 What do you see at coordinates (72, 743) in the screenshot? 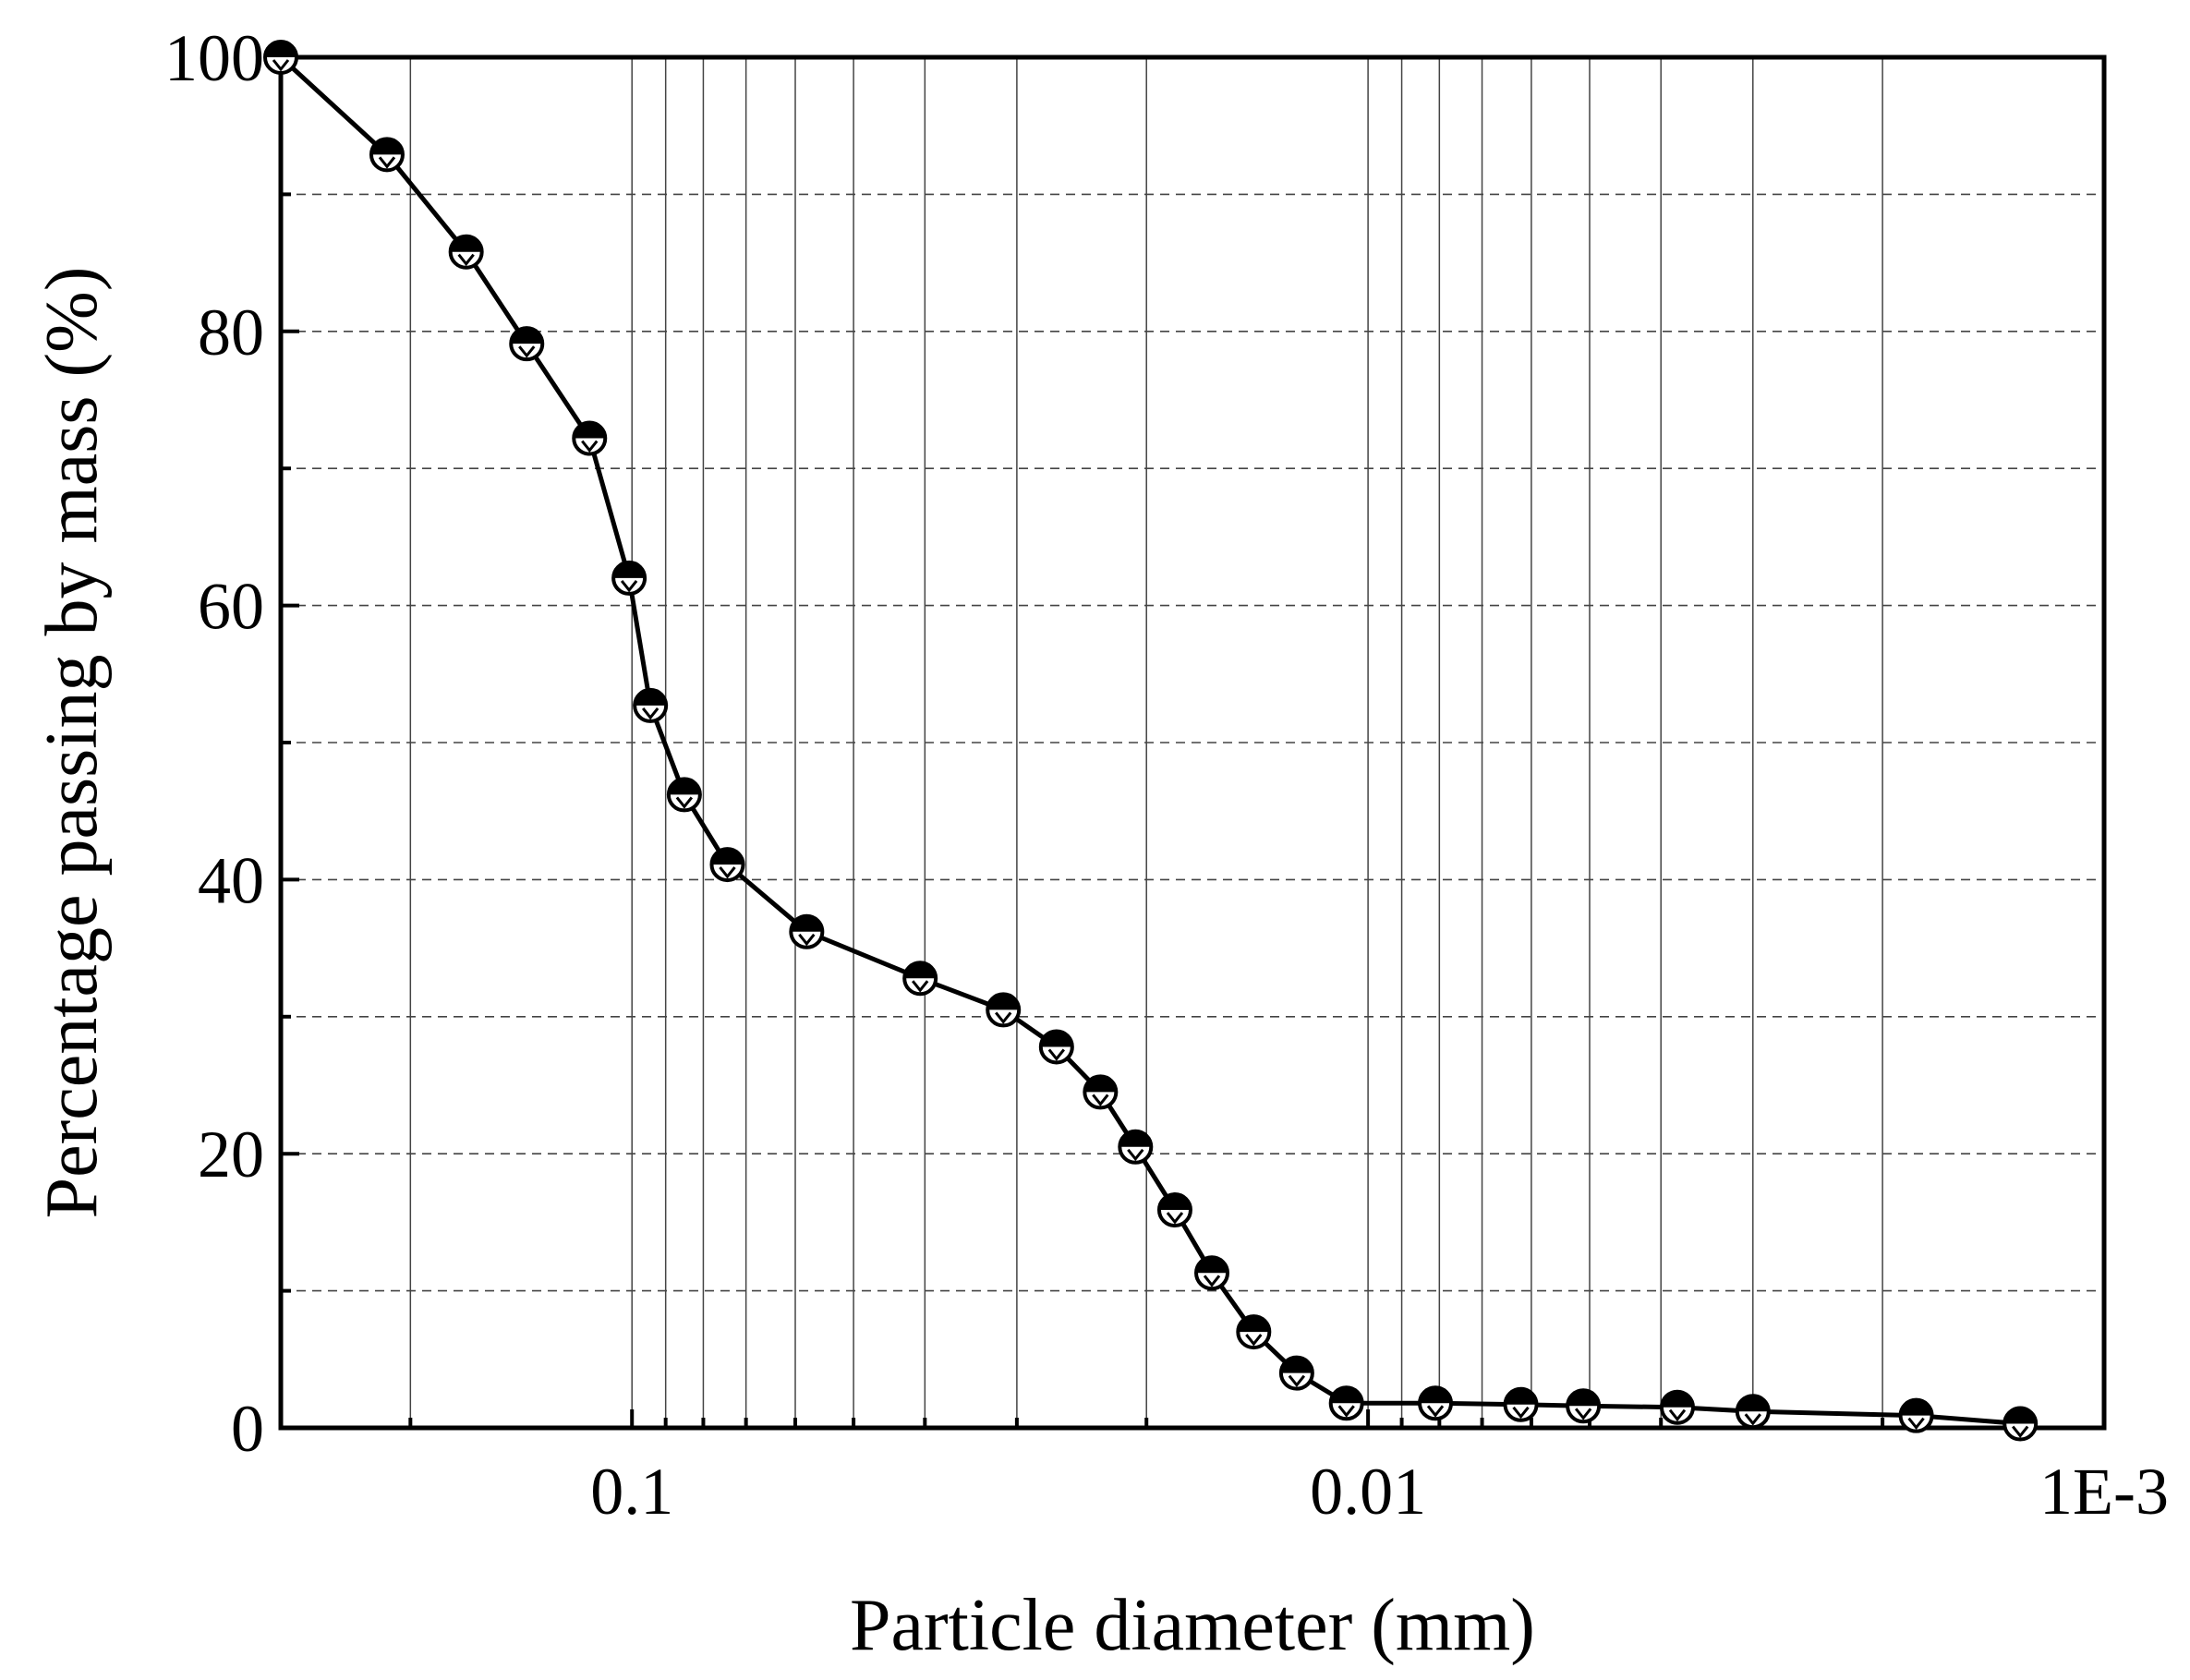
I see `y-axis-title: Percentage passing by mass (%)` at bounding box center [72, 743].